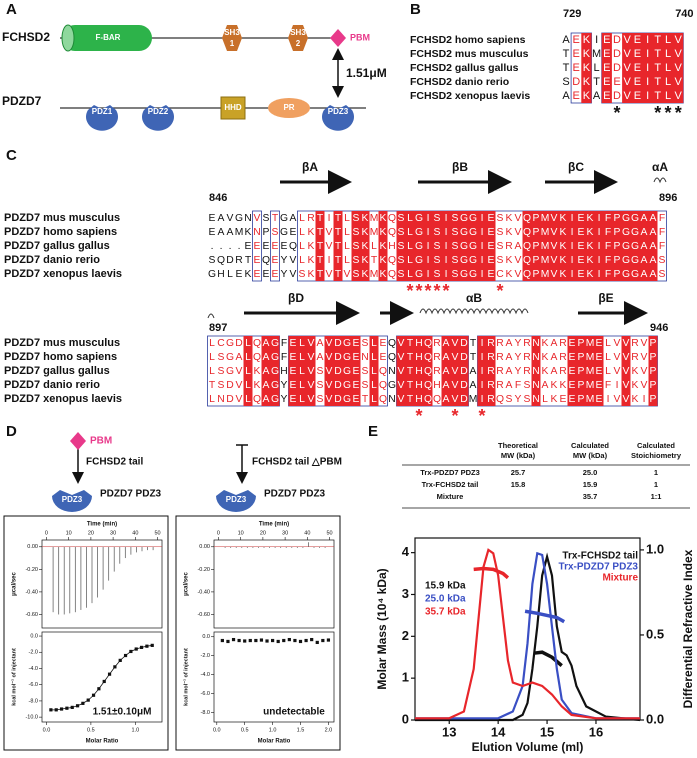 The height and width of the screenshot is (758, 697). I want to click on result-text: undetectable, so click(294, 712).